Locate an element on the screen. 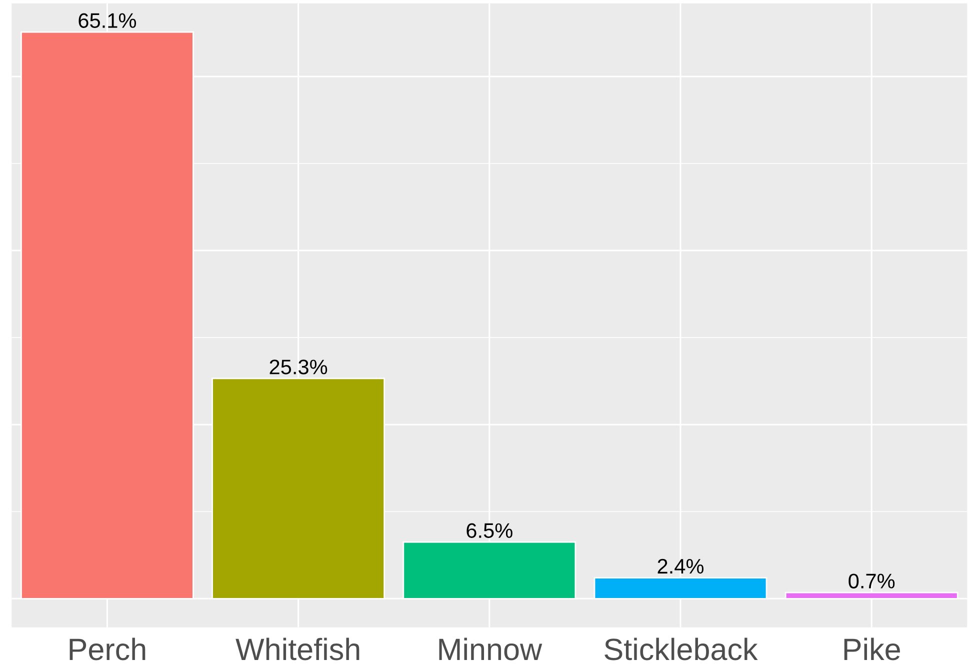 The image size is (972, 671). data-label: 65.1% is located at coordinates (107, 20).